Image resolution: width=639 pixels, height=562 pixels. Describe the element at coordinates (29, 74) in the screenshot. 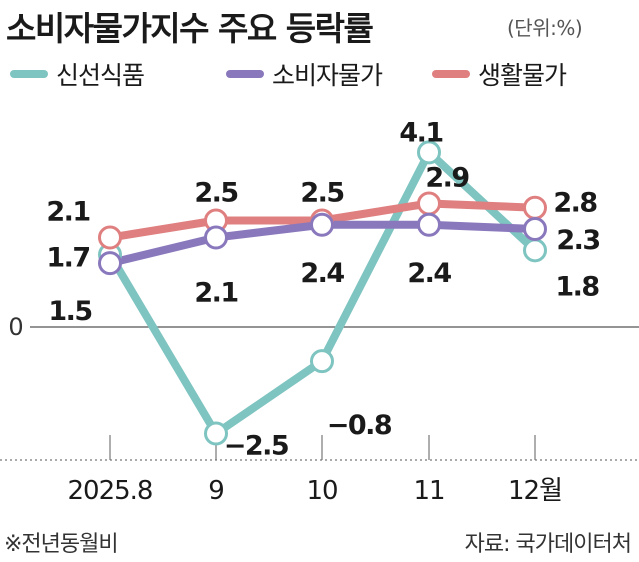

I see `legend-swatch-fresh-food` at that location.